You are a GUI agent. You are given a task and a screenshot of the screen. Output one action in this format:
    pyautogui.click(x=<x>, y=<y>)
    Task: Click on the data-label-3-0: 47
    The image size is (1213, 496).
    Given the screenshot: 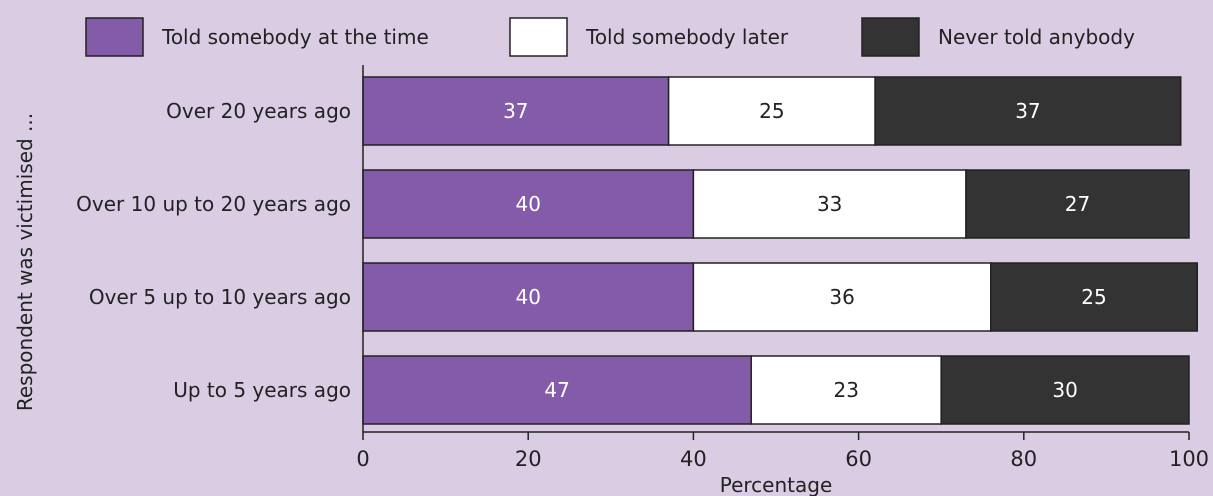 What is the action you would take?
    pyautogui.click(x=556, y=390)
    